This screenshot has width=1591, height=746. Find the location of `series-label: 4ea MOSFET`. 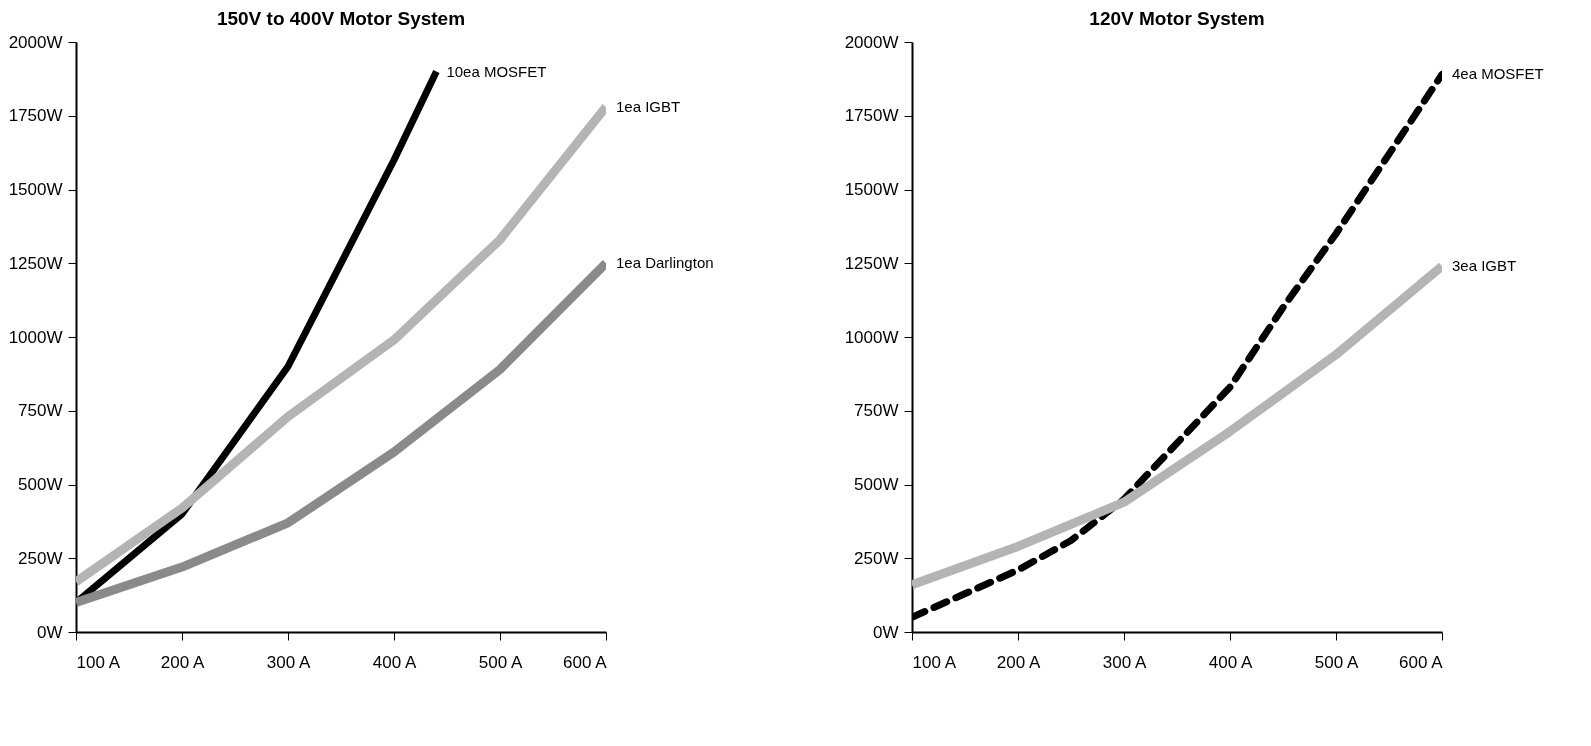

series-label: 4ea MOSFET is located at coordinates (1498, 74).